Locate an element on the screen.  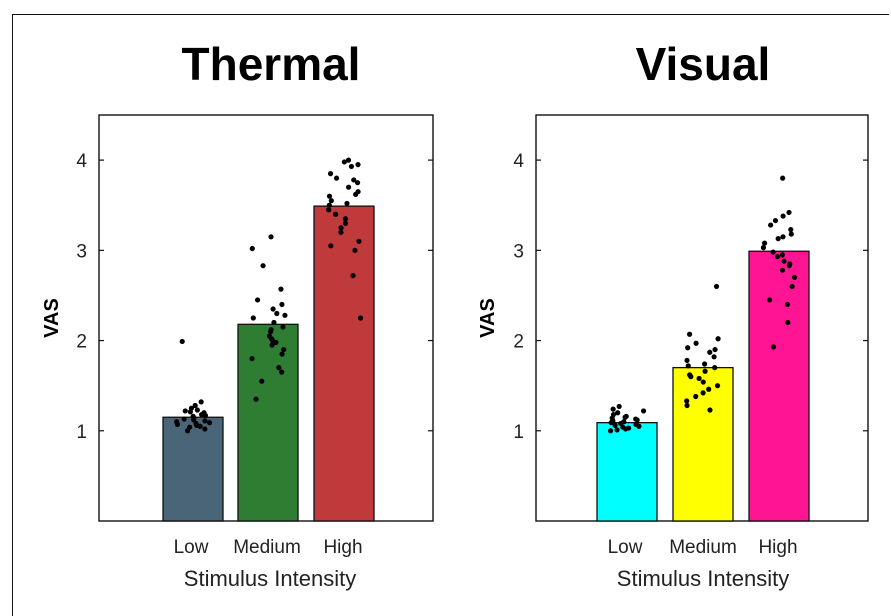
chart-title: Thermal is located at coordinates (271, 64).